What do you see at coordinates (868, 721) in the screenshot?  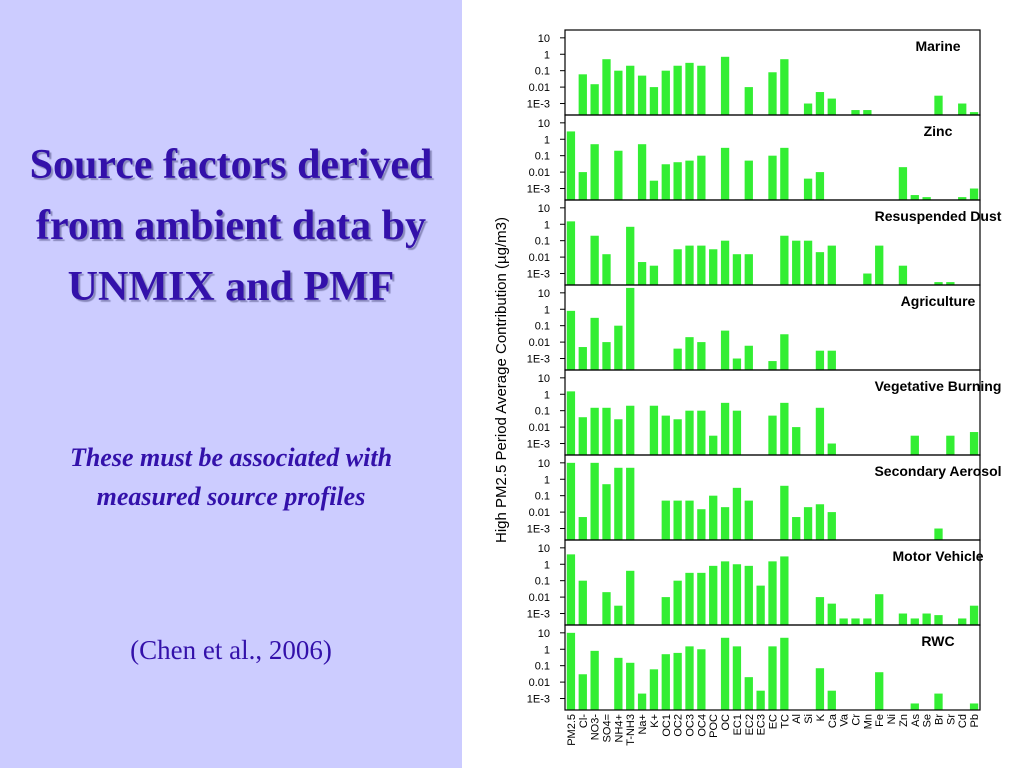 I see `x-tick-label: Mn` at bounding box center [868, 721].